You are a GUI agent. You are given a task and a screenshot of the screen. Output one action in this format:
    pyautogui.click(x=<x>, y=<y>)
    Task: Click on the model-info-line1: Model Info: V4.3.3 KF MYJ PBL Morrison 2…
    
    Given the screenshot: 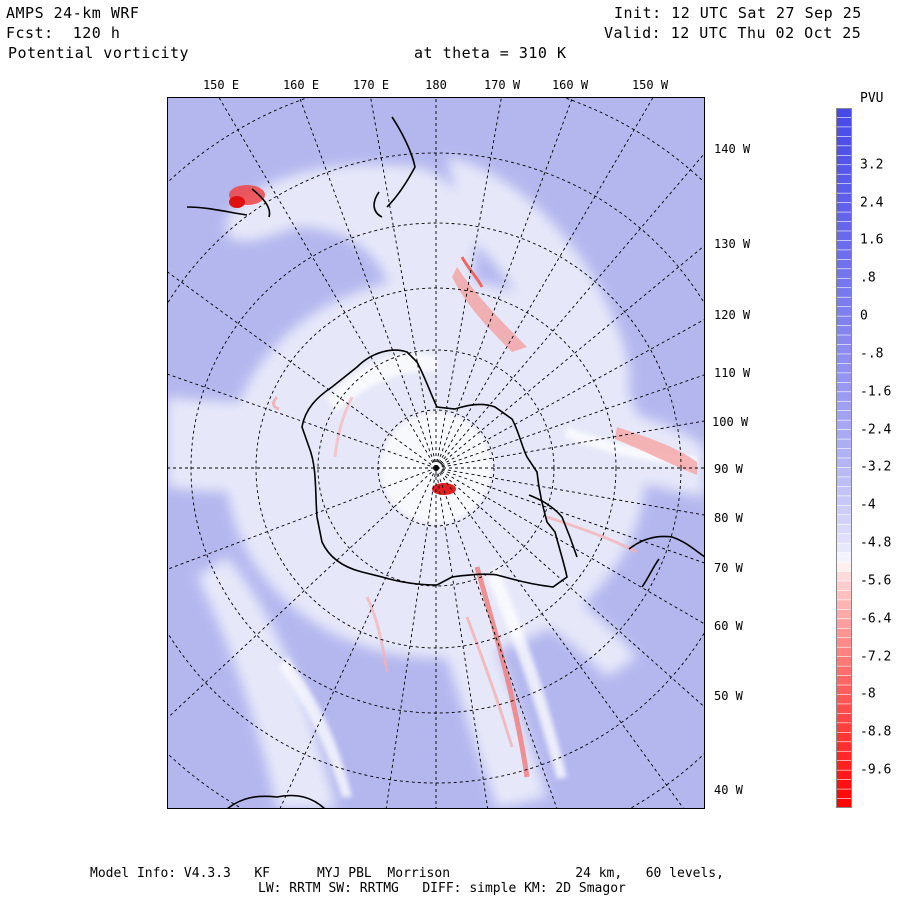 What is the action you would take?
    pyautogui.click(x=407, y=873)
    